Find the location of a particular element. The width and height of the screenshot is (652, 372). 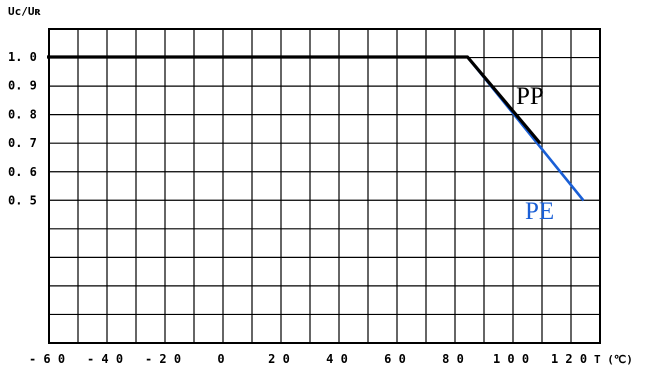

x-tick-label: - 4 0 is located at coordinates (105, 359).